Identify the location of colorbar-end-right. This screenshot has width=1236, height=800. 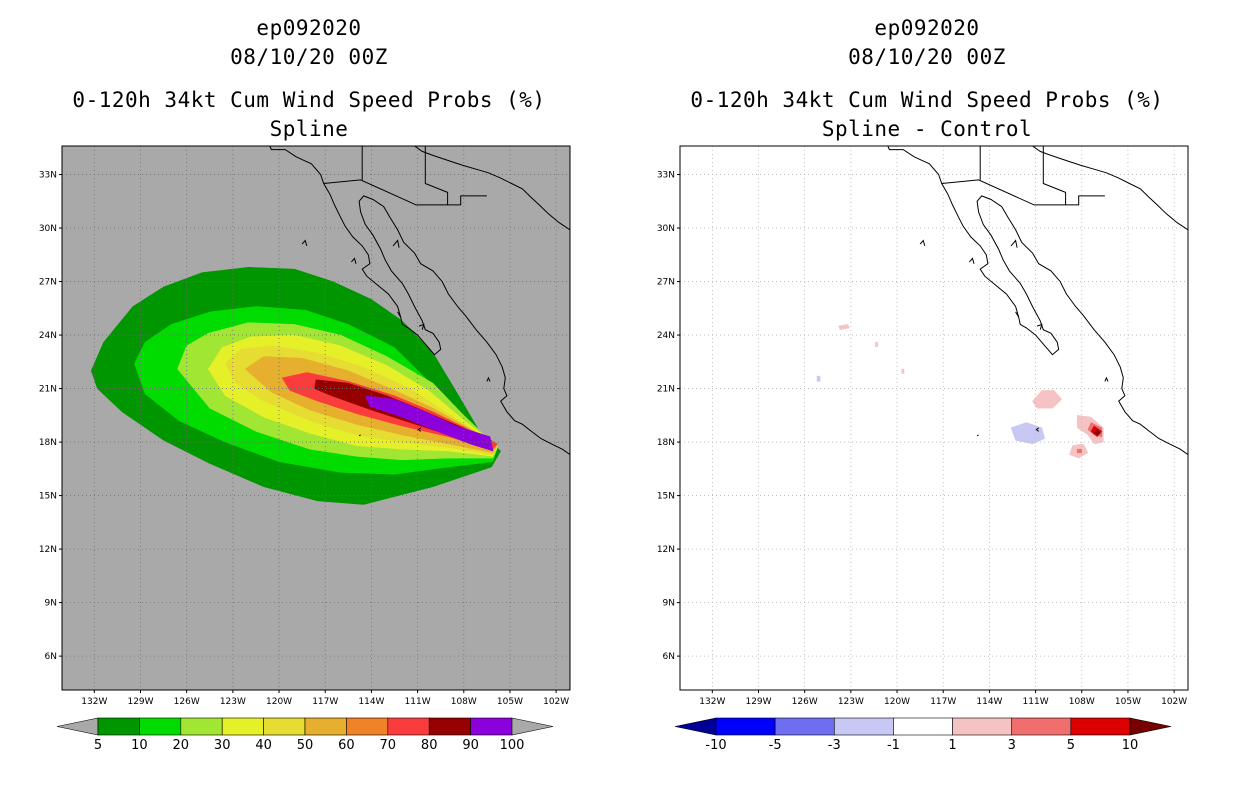
(532, 726).